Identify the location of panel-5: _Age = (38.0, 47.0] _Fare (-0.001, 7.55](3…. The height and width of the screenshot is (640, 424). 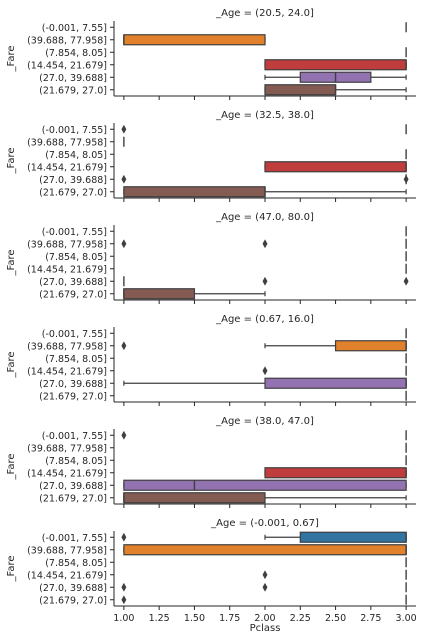
(211, 462).